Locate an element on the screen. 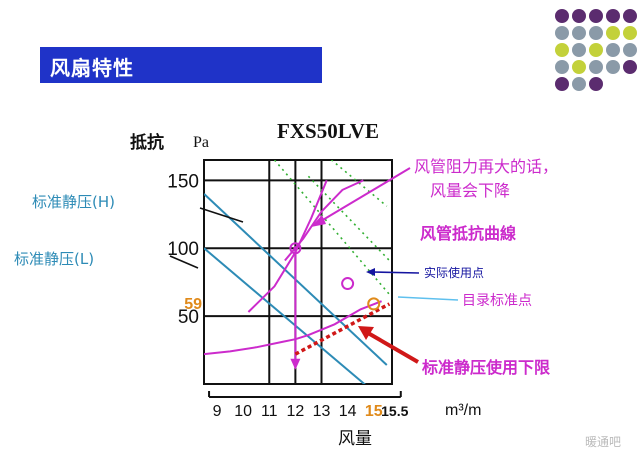 This screenshot has width=640, height=450. catalog-point-leader is located at coordinates (428, 298).